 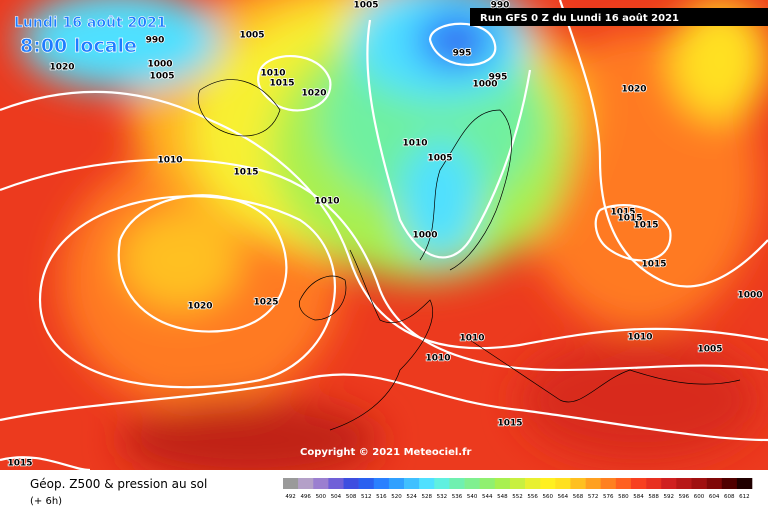 What do you see at coordinates (384, 491) in the screenshot?
I see `legend-panel` at bounding box center [384, 491].